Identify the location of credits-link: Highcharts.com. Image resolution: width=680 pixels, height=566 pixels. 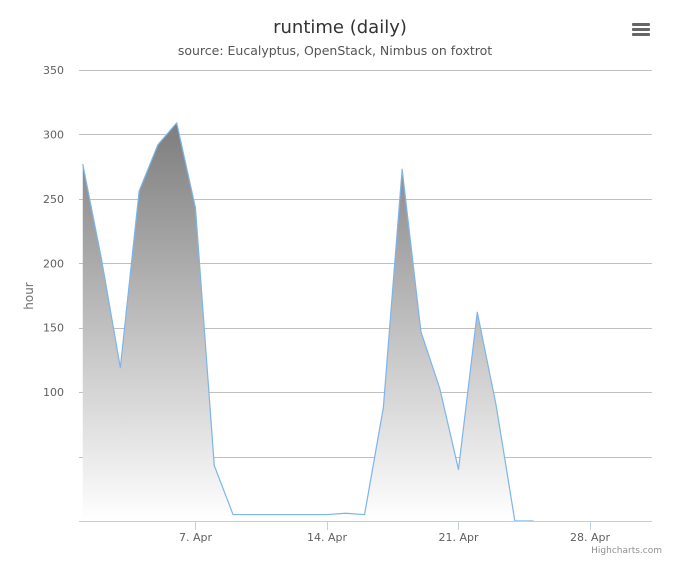
(626, 551).